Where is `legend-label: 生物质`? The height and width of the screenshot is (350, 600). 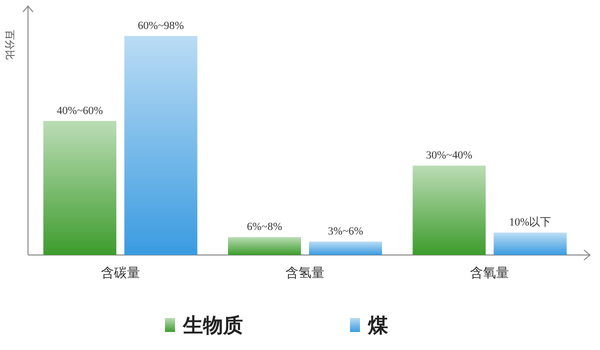
legend-label: 生物质 is located at coordinates (212, 325).